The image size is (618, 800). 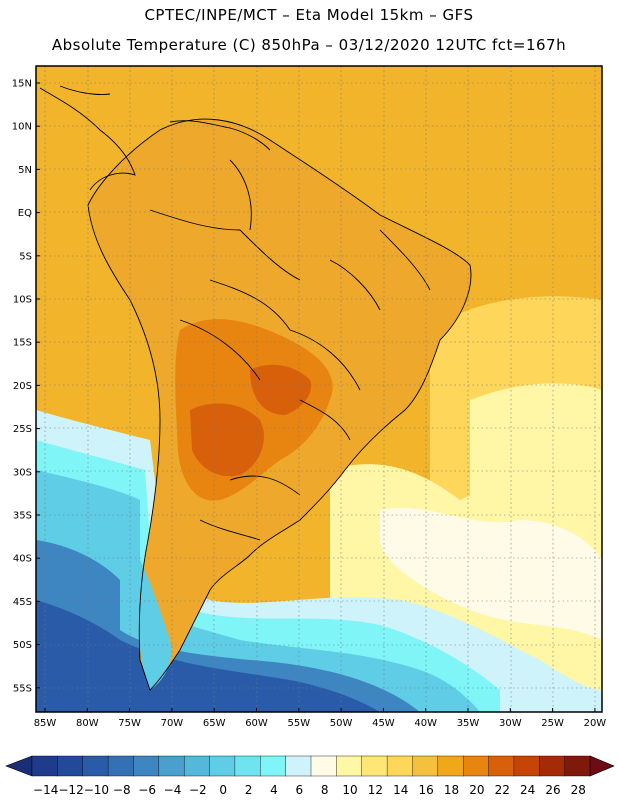 What do you see at coordinates (491, 573) in the screenshot?
I see `ocean-cream-band` at bounding box center [491, 573].